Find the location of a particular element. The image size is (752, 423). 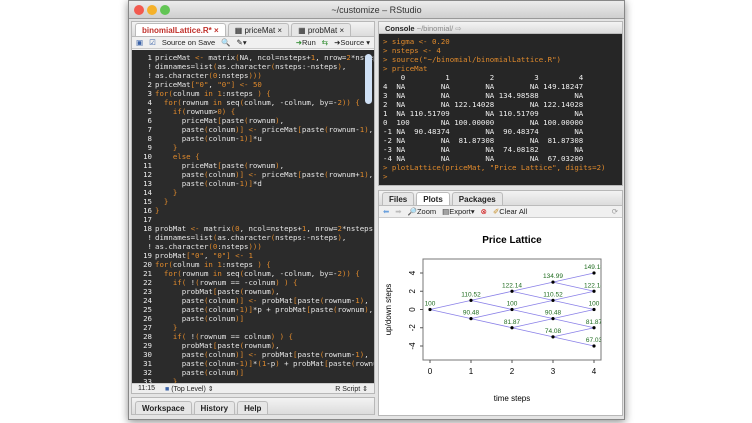

back-arrow-icon: ⬅ is located at coordinates (386, 211).